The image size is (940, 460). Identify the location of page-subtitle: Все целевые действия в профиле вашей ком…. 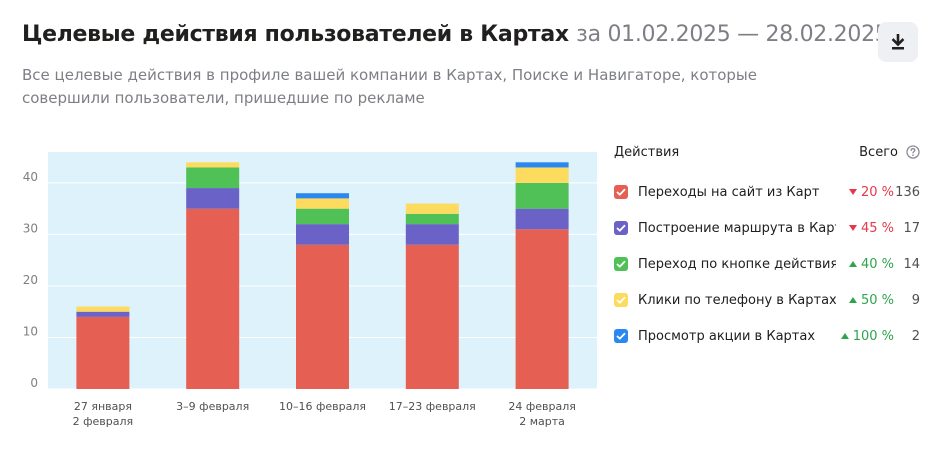
(389, 86).